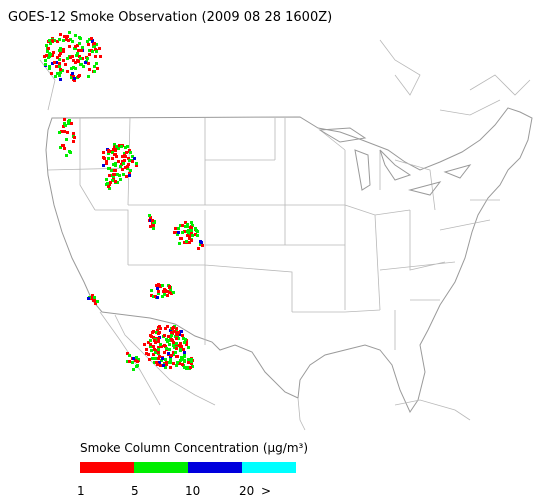 The image size is (540, 504). Describe the element at coordinates (107, 467) in the screenshot. I see `colorbar-segment` at that location.